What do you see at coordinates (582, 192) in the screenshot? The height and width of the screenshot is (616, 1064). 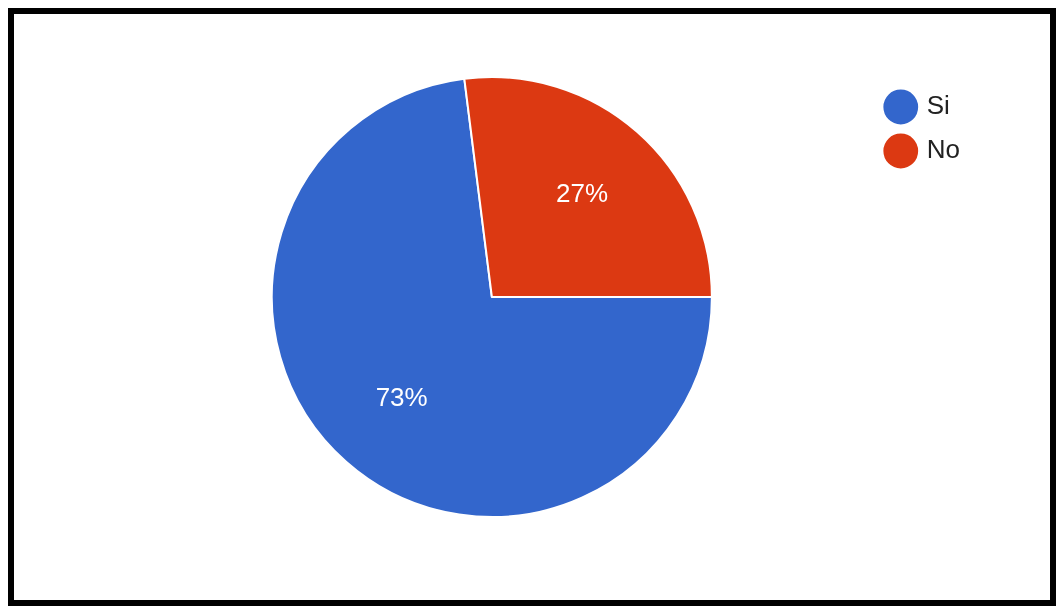 I see `data-label: 27%` at bounding box center [582, 192].